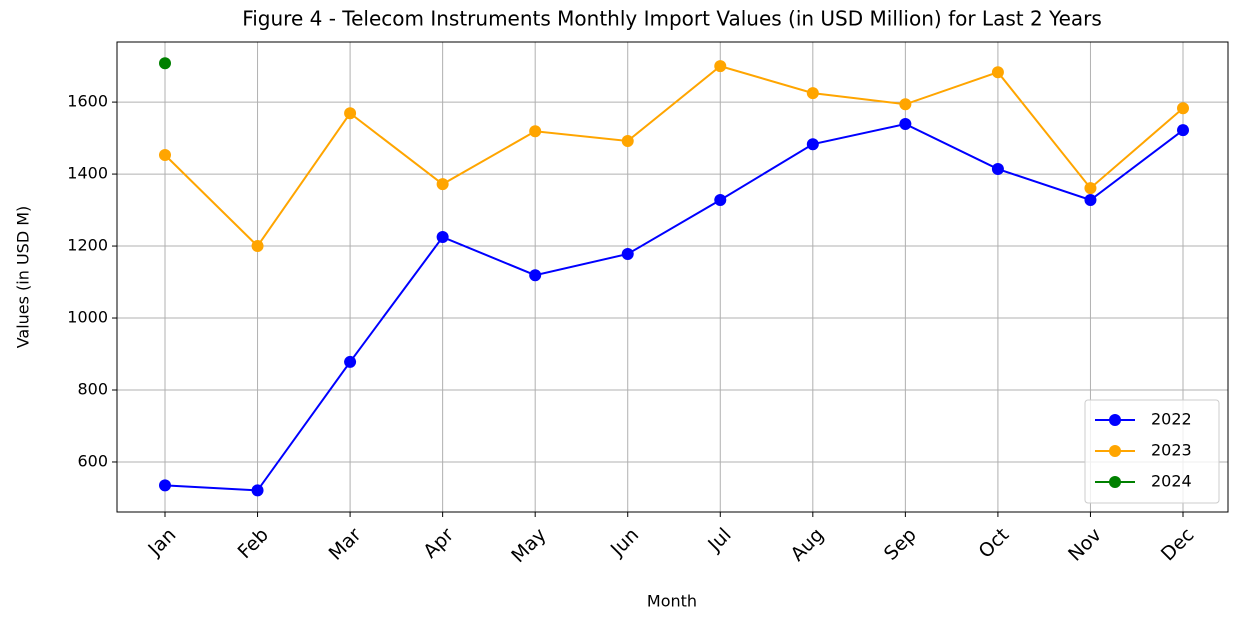 The height and width of the screenshot is (618, 1236). I want to click on legend-label: 2022, so click(1171, 419).